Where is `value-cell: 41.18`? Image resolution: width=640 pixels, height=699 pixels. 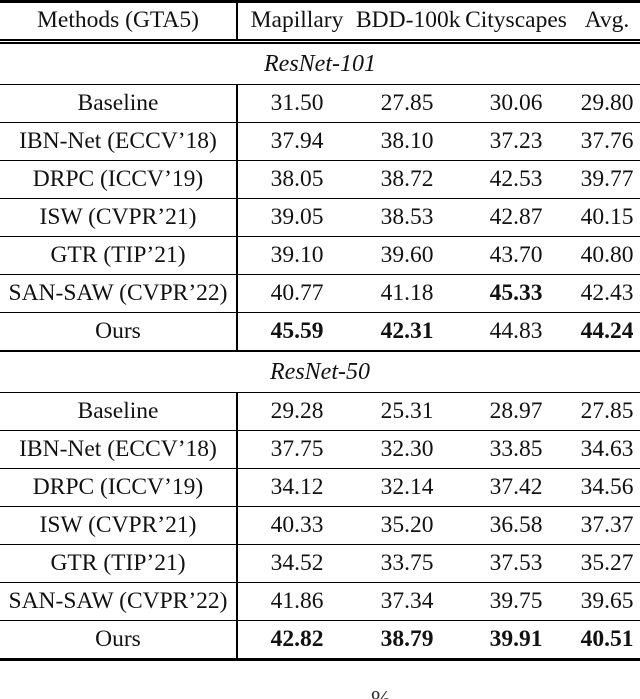
value-cell: 41.18 is located at coordinates (407, 293).